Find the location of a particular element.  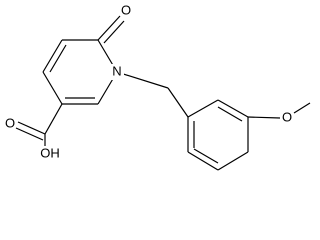

atom-label: N is located at coordinates (116, 70).